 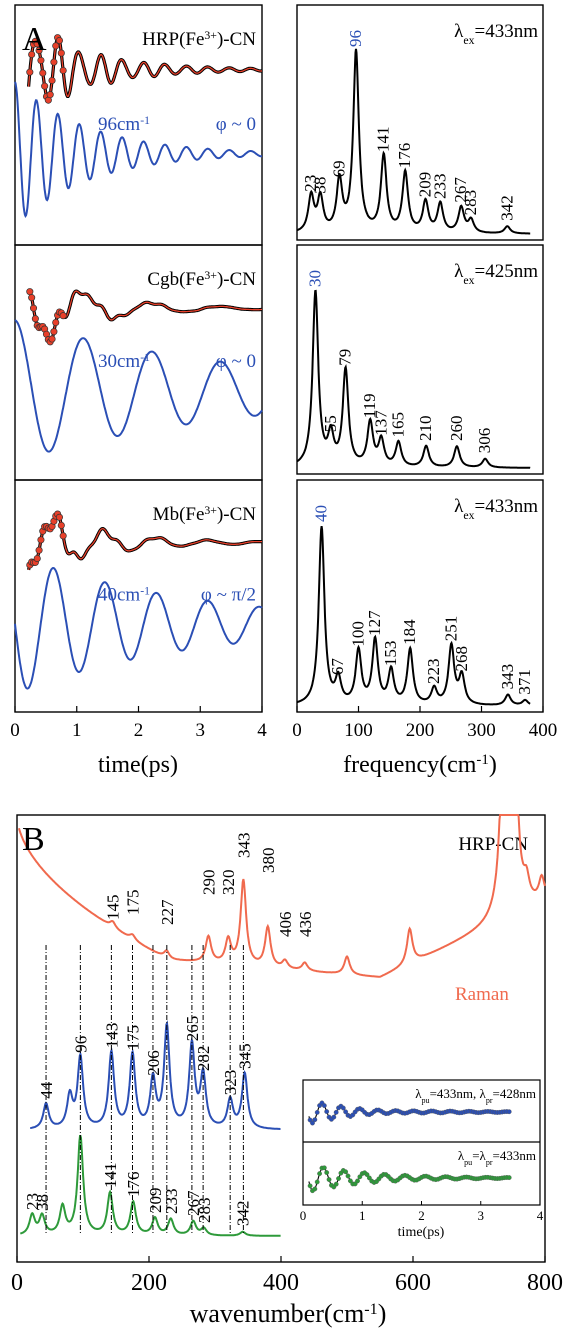 What do you see at coordinates (113, 908) in the screenshot?
I see `raman-peak-label: 145` at bounding box center [113, 908].